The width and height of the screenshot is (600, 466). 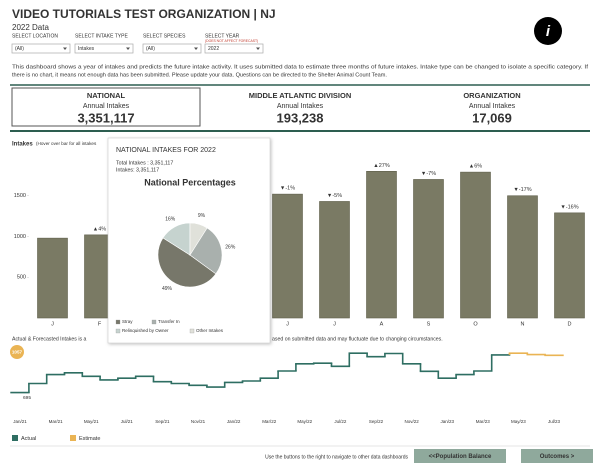 I want to click on x-tick-label: Mar/22, so click(x=269, y=421).